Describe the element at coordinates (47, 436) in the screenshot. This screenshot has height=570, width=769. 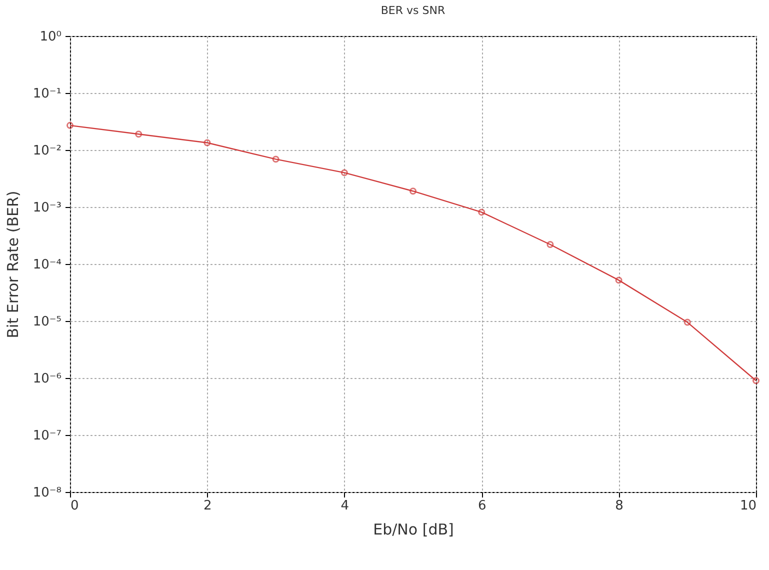
I see `y-tick-label: 10⁻⁷` at that location.